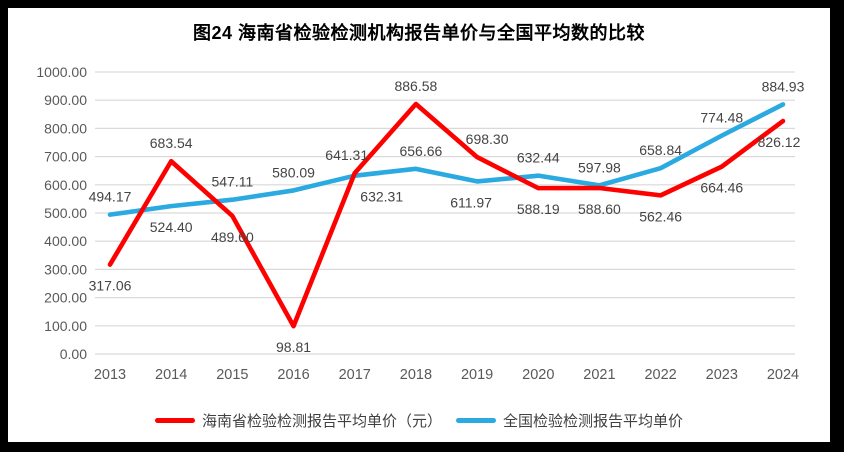  What do you see at coordinates (65, 241) in the screenshot?
I see `y-tick-label: 400.00` at bounding box center [65, 241].